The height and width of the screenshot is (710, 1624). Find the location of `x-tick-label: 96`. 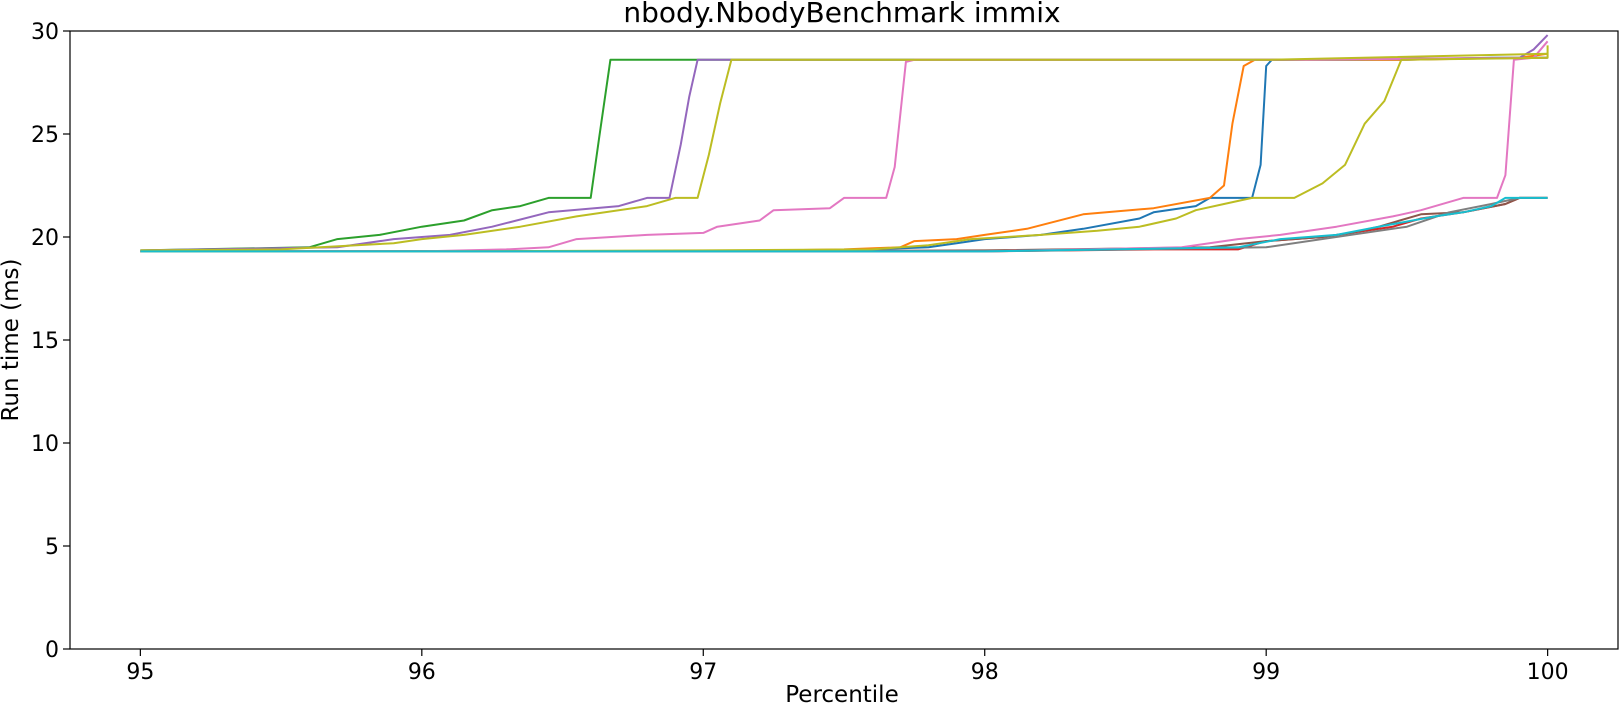

x-tick-label: 96 is located at coordinates (422, 672).